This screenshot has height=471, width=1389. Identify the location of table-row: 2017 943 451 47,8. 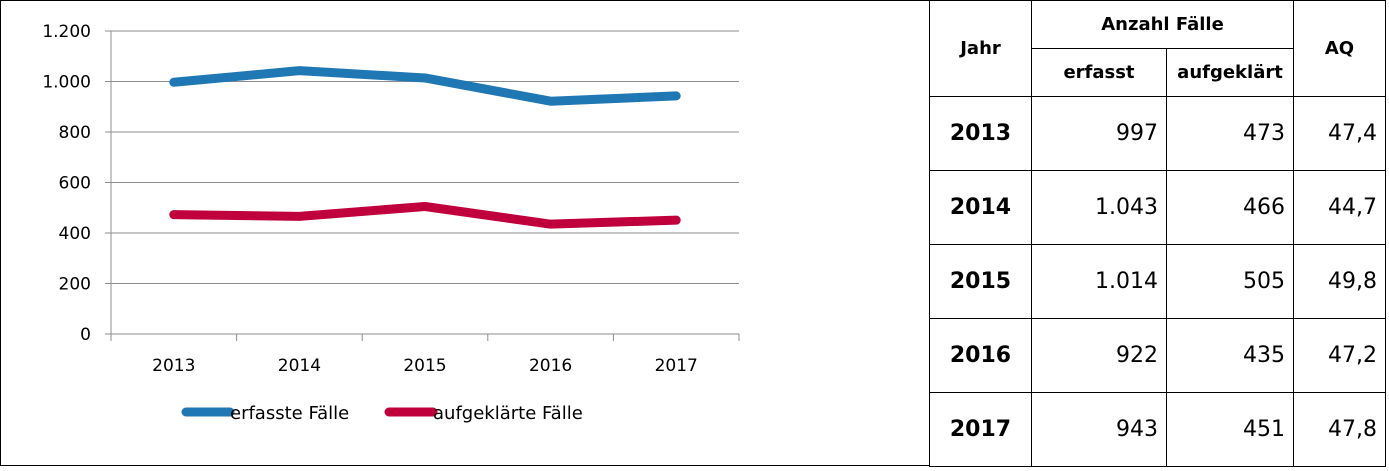
(1157, 429).